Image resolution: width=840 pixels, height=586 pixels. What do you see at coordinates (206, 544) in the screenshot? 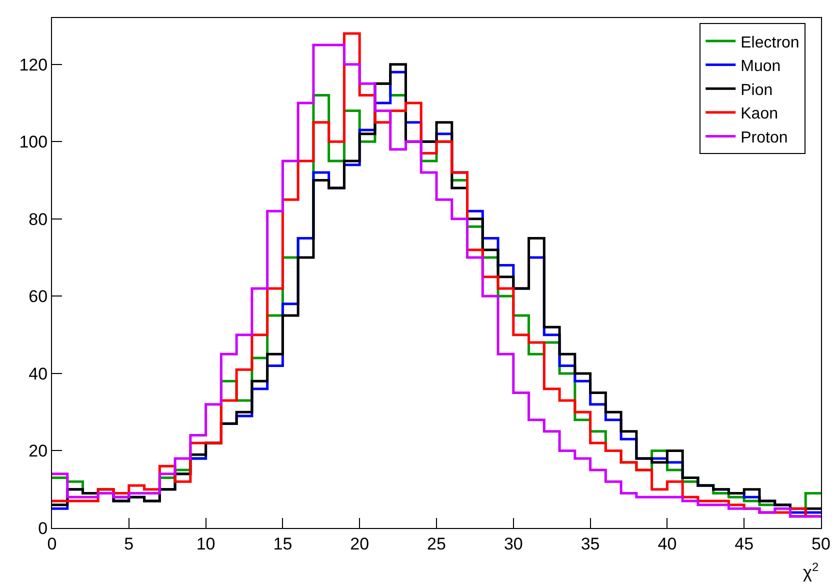
I see `x-tick-label: 10` at bounding box center [206, 544].